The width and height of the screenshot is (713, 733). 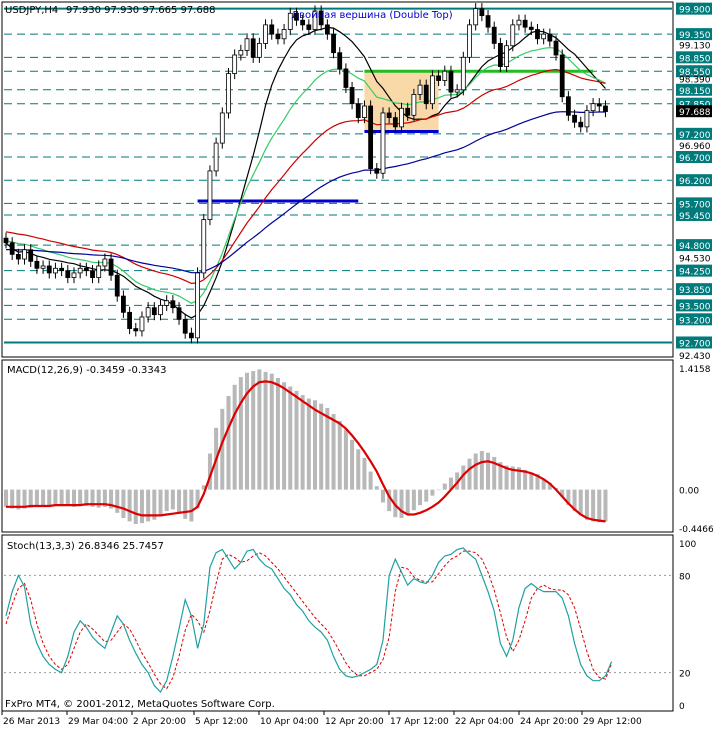 I want to click on price-scale-label: 98.390, so click(x=695, y=81).